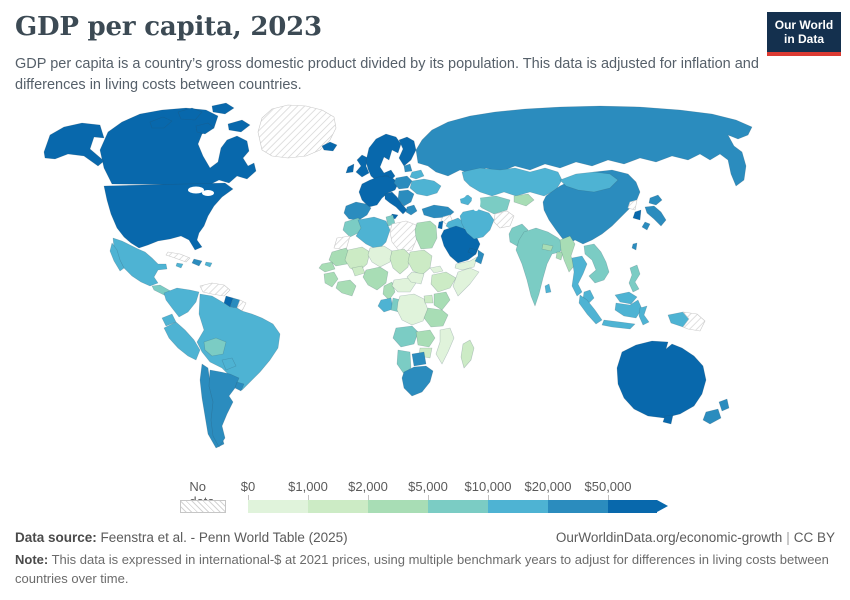  I want to click on country-guinea, so click(331, 279).